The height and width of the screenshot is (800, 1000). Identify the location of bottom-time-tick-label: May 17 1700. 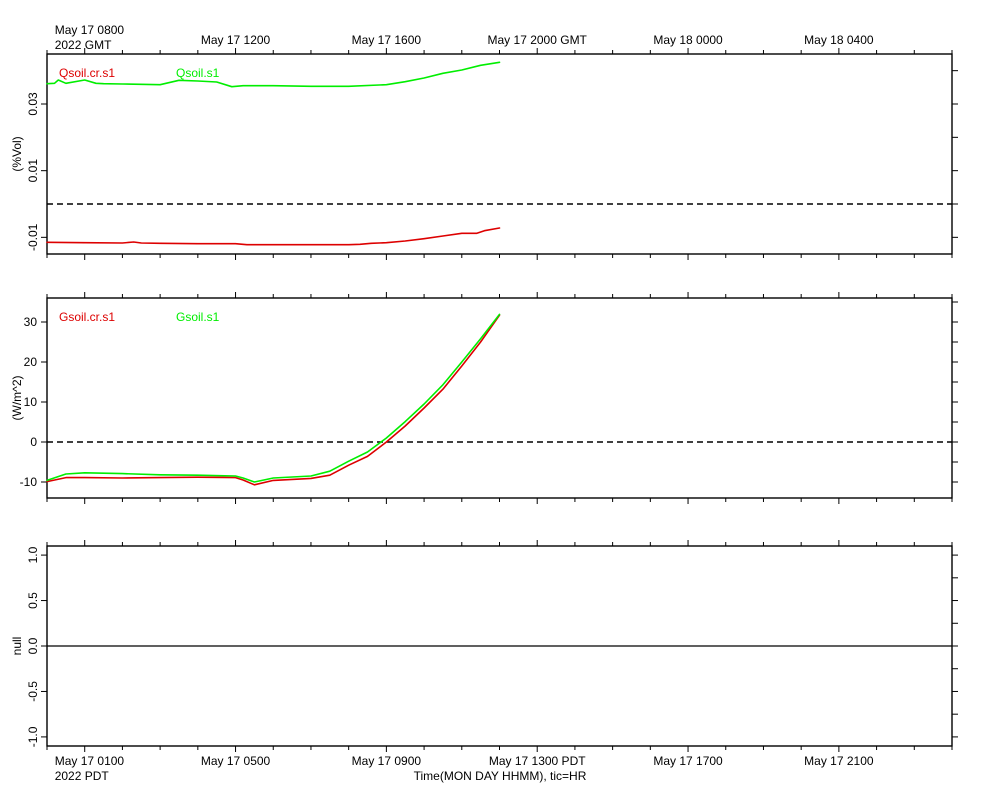
(688, 761).